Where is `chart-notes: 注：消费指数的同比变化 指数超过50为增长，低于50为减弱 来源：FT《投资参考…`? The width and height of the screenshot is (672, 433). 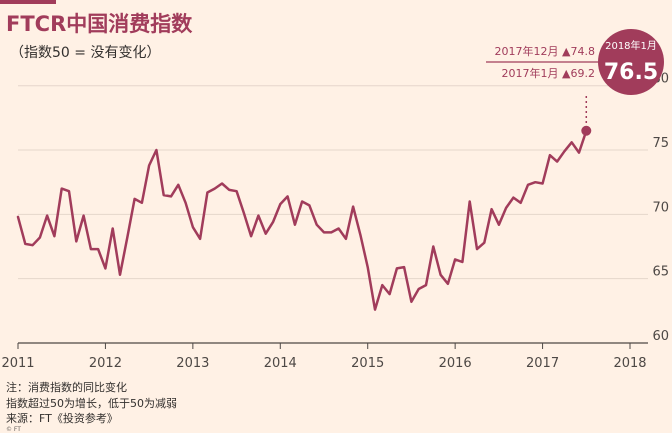
chart-notes: 注：消费指数的同比变化 指数超过50为增长，低于50为减弱 来源：FT《投资参考… is located at coordinates (91, 403).